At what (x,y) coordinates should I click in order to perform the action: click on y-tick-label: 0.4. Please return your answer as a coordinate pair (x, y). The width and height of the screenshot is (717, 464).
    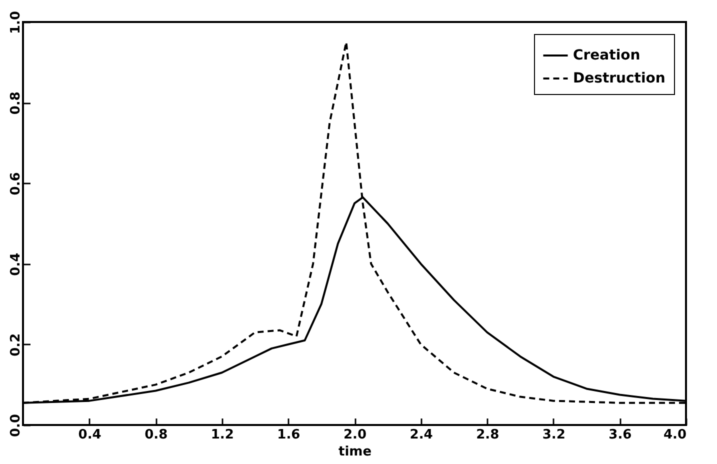
    Looking at the image, I should click on (16, 264).